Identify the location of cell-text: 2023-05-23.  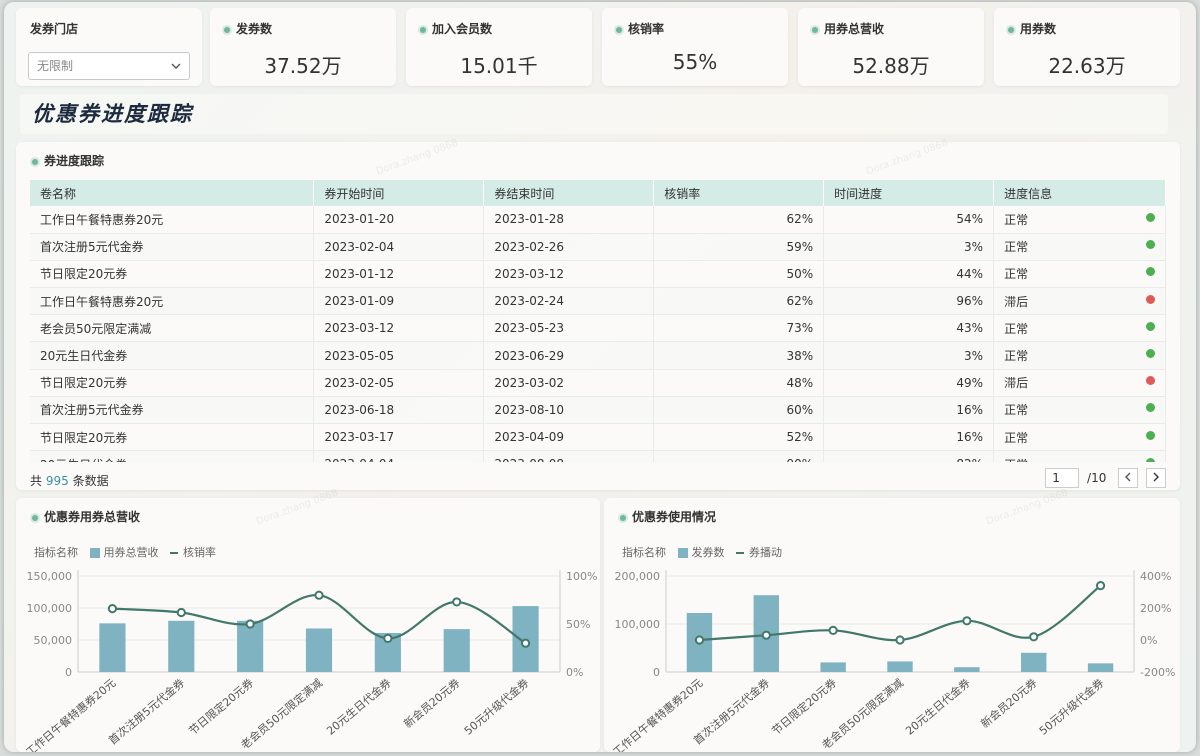
(529, 328).